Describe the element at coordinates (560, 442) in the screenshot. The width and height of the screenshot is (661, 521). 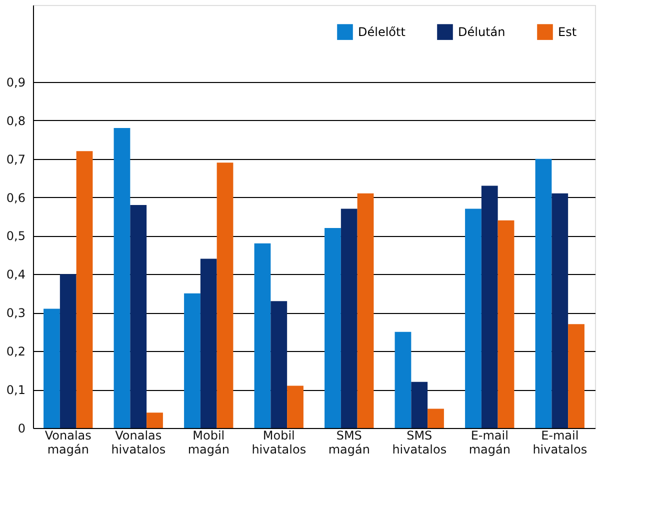
I see `x-tick-label: E-mail hivatalos` at that location.